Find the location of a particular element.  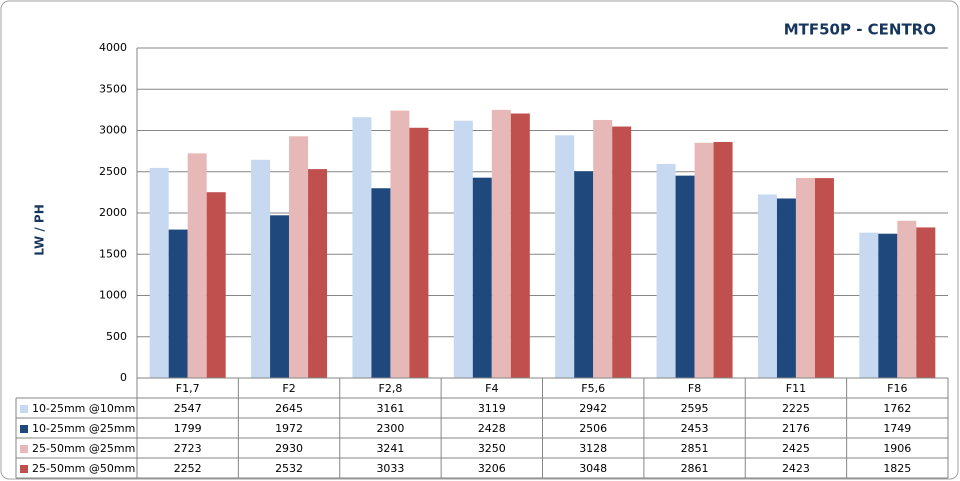

y-tick-label: 0 is located at coordinates (123, 377).